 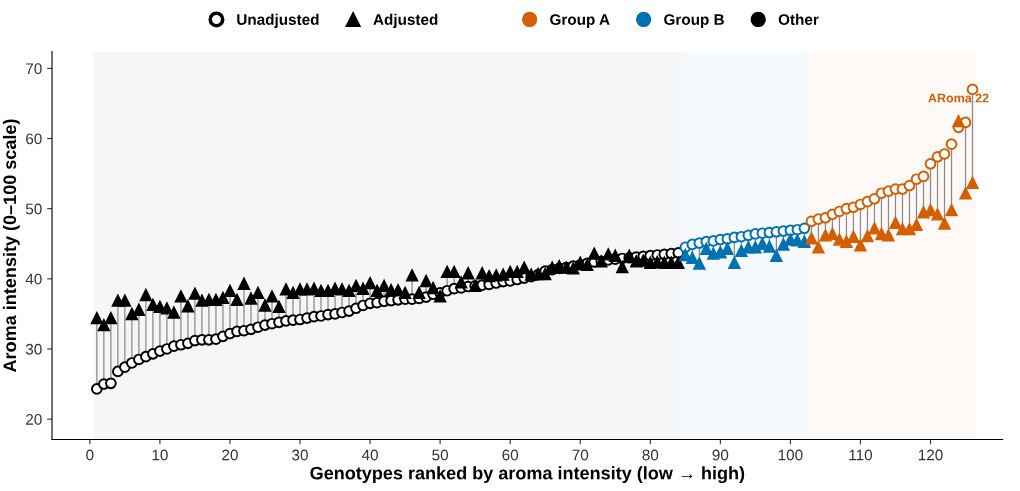 I want to click on x-tick-label: 90, so click(x=720, y=455).